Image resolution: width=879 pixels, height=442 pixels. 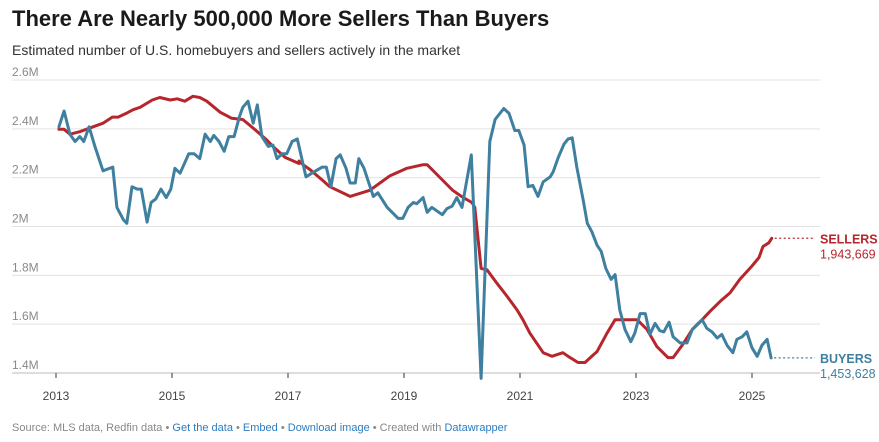 What do you see at coordinates (328, 428) in the screenshot?
I see `download-image-link: Download image` at bounding box center [328, 428].